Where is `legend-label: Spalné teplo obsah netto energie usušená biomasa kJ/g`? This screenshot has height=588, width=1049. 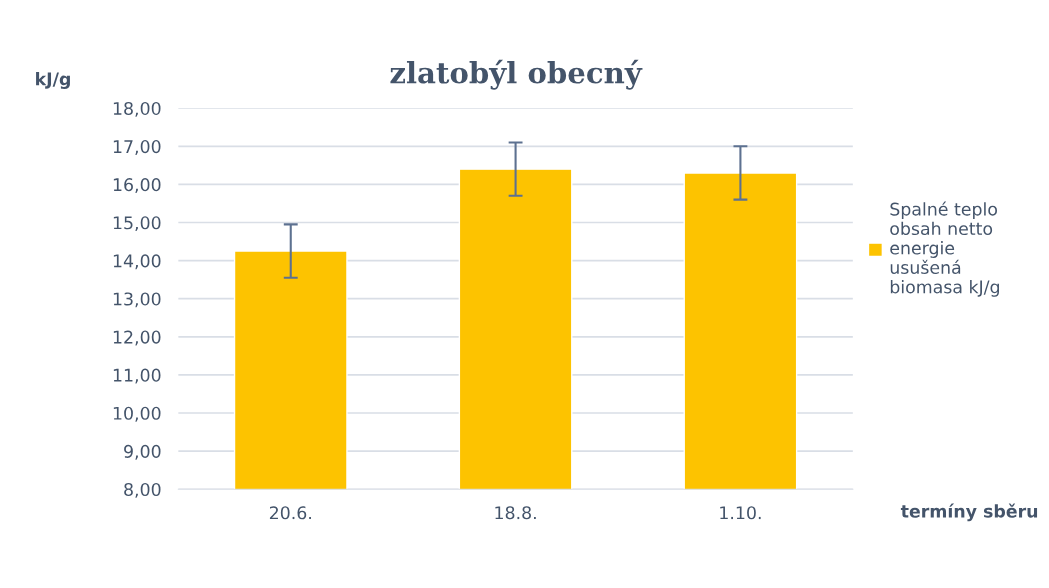 legend-label: Spalné teplo obsah netto energie usušená biomasa kJ/g is located at coordinates (944, 249).